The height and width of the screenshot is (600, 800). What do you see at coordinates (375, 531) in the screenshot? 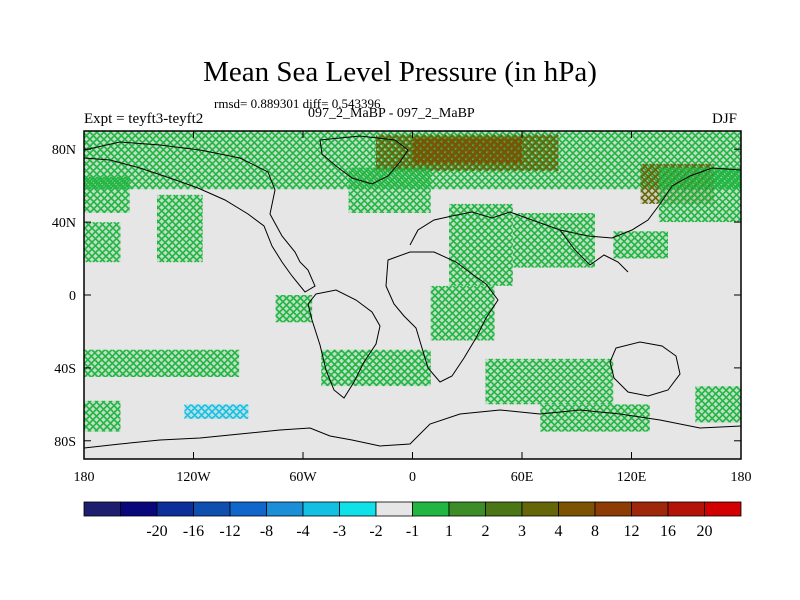
I see `colorbar-label: -2` at bounding box center [375, 531].